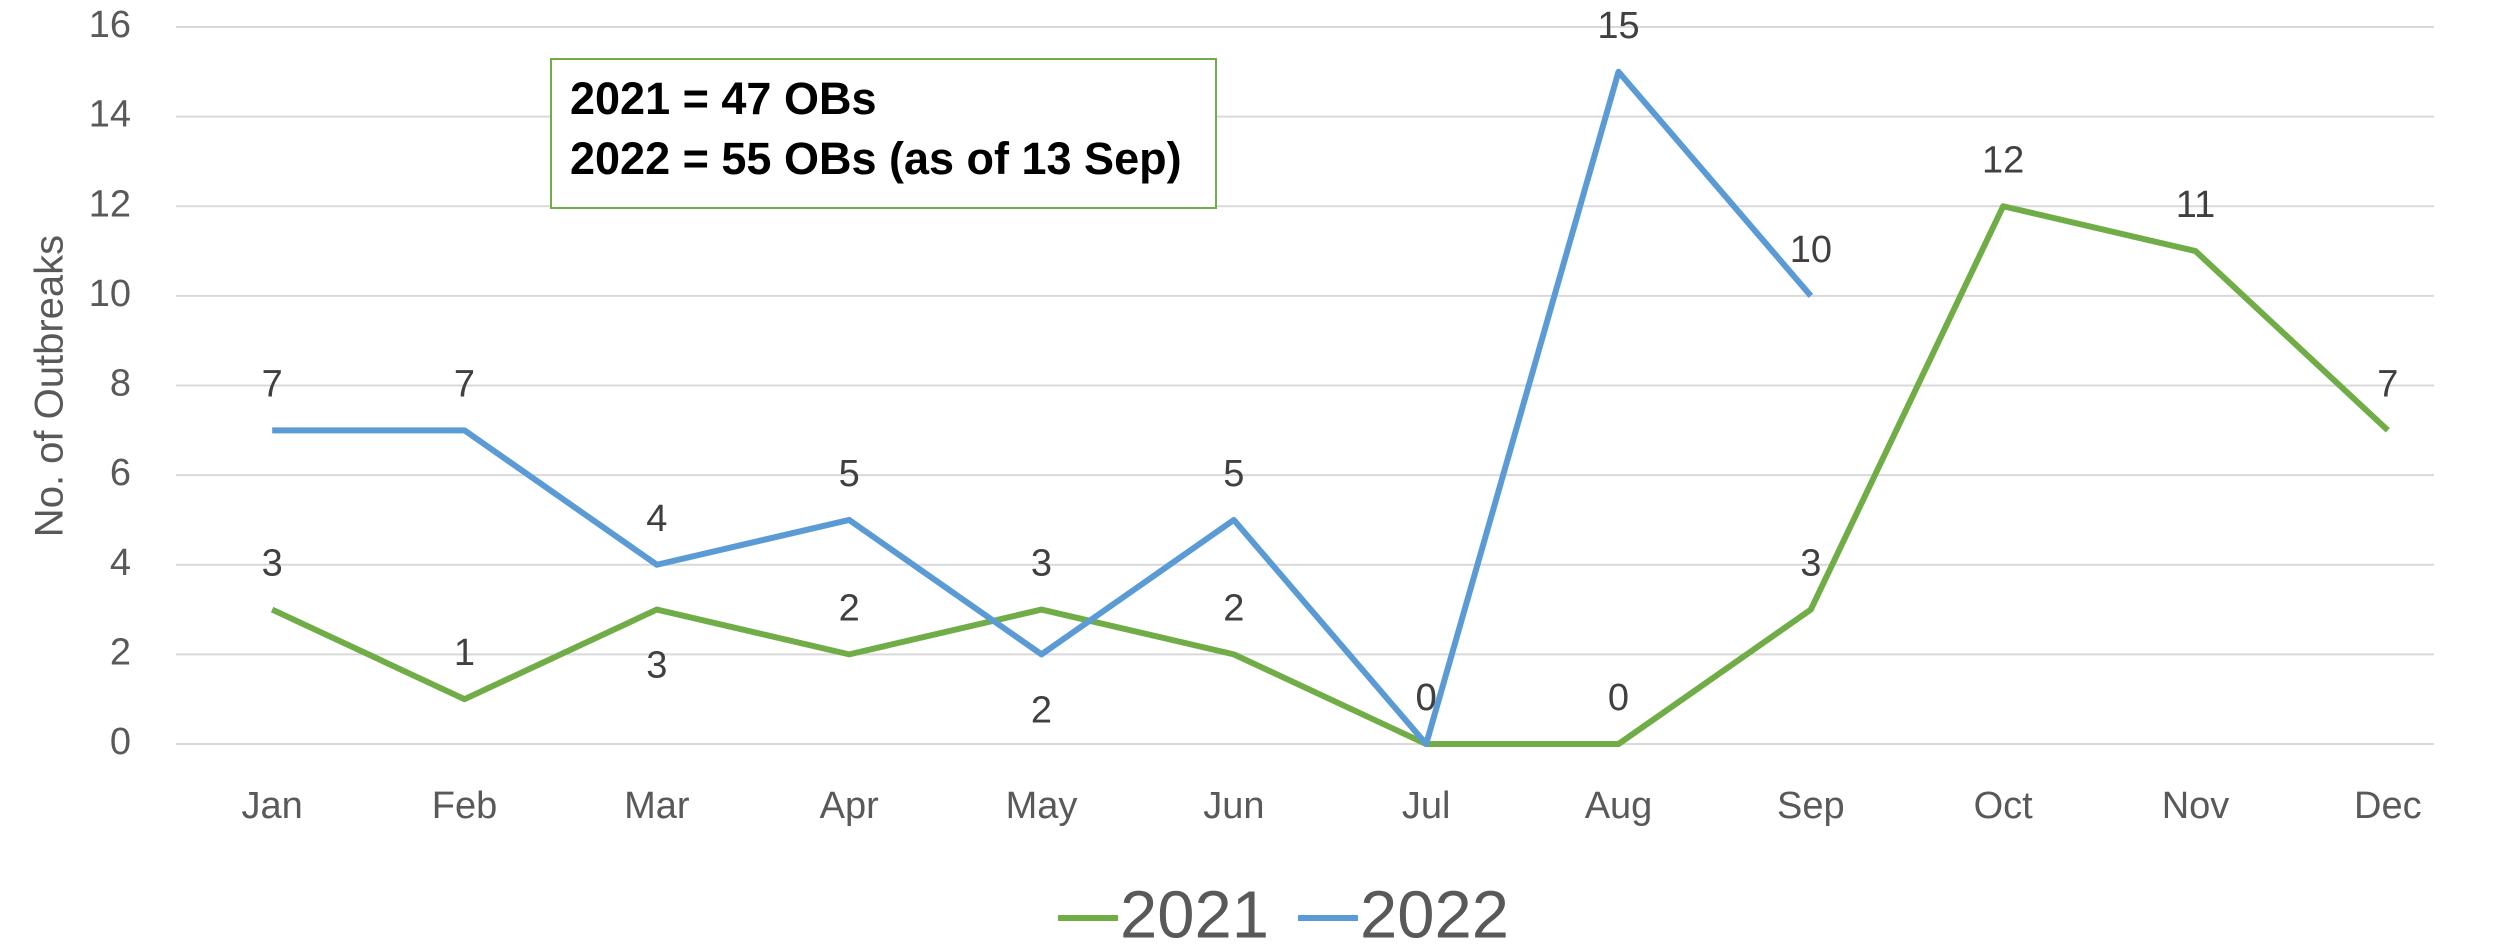 Image resolution: width=2503 pixels, height=947 pixels. What do you see at coordinates (876, 158) in the screenshot?
I see `annotation: 2022 = 55 OBs (as of 13 Sep)` at bounding box center [876, 158].